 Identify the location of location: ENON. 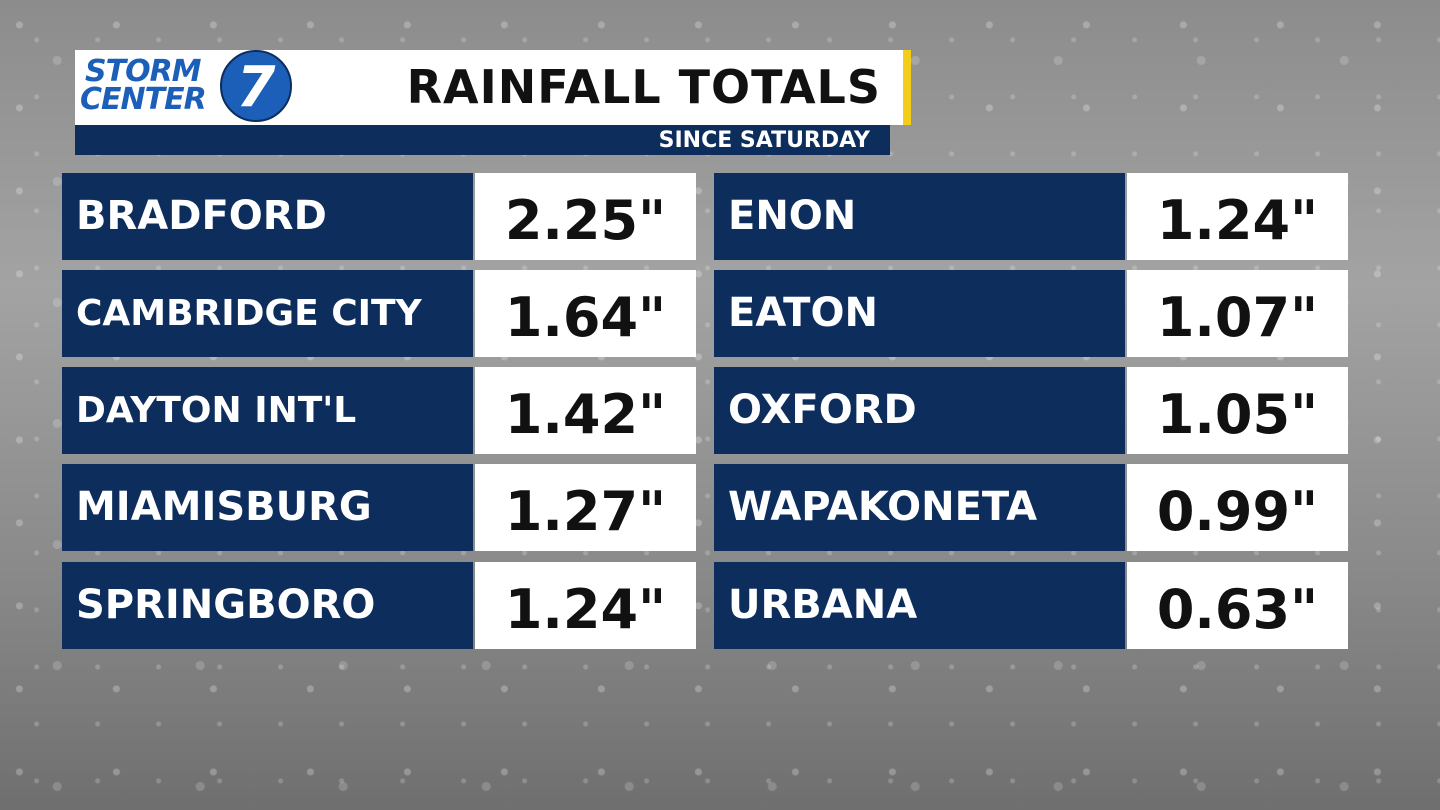
(919, 216).